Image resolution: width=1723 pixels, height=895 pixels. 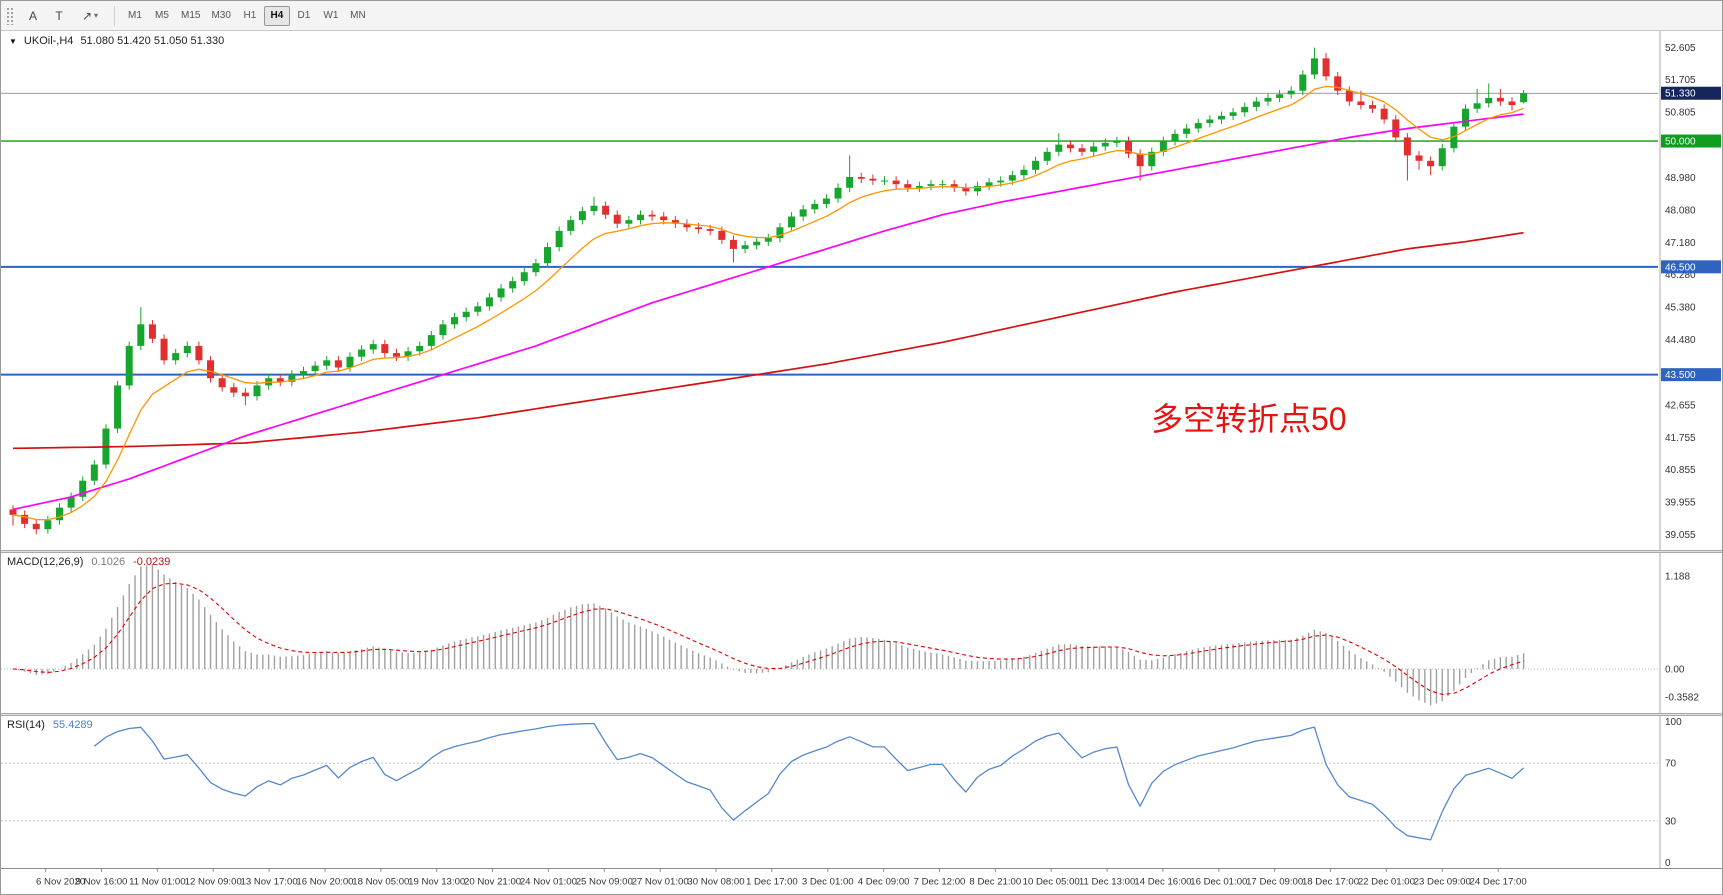 I want to click on cursor-tool-icon: ↗, so click(x=87, y=15).